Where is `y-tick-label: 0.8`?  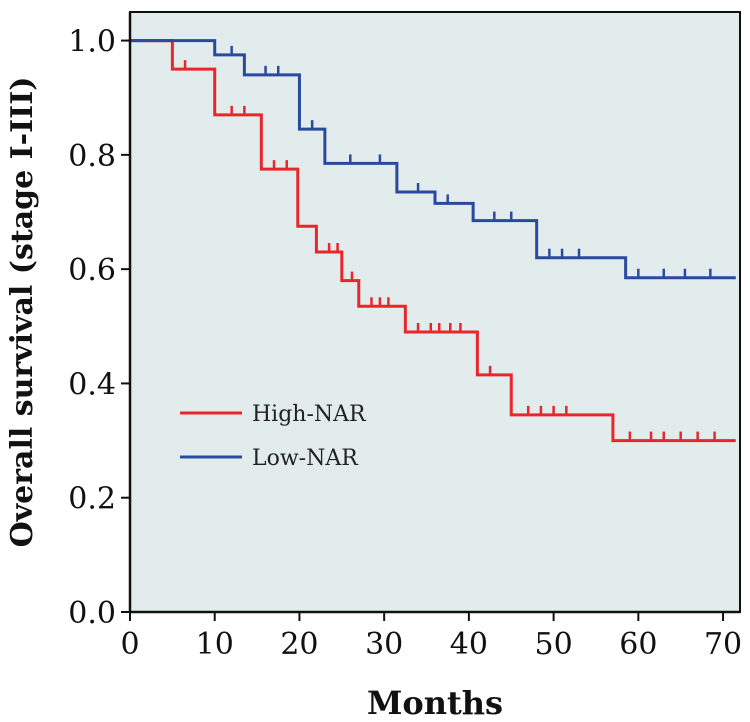 y-tick-label: 0.8 is located at coordinates (92, 156).